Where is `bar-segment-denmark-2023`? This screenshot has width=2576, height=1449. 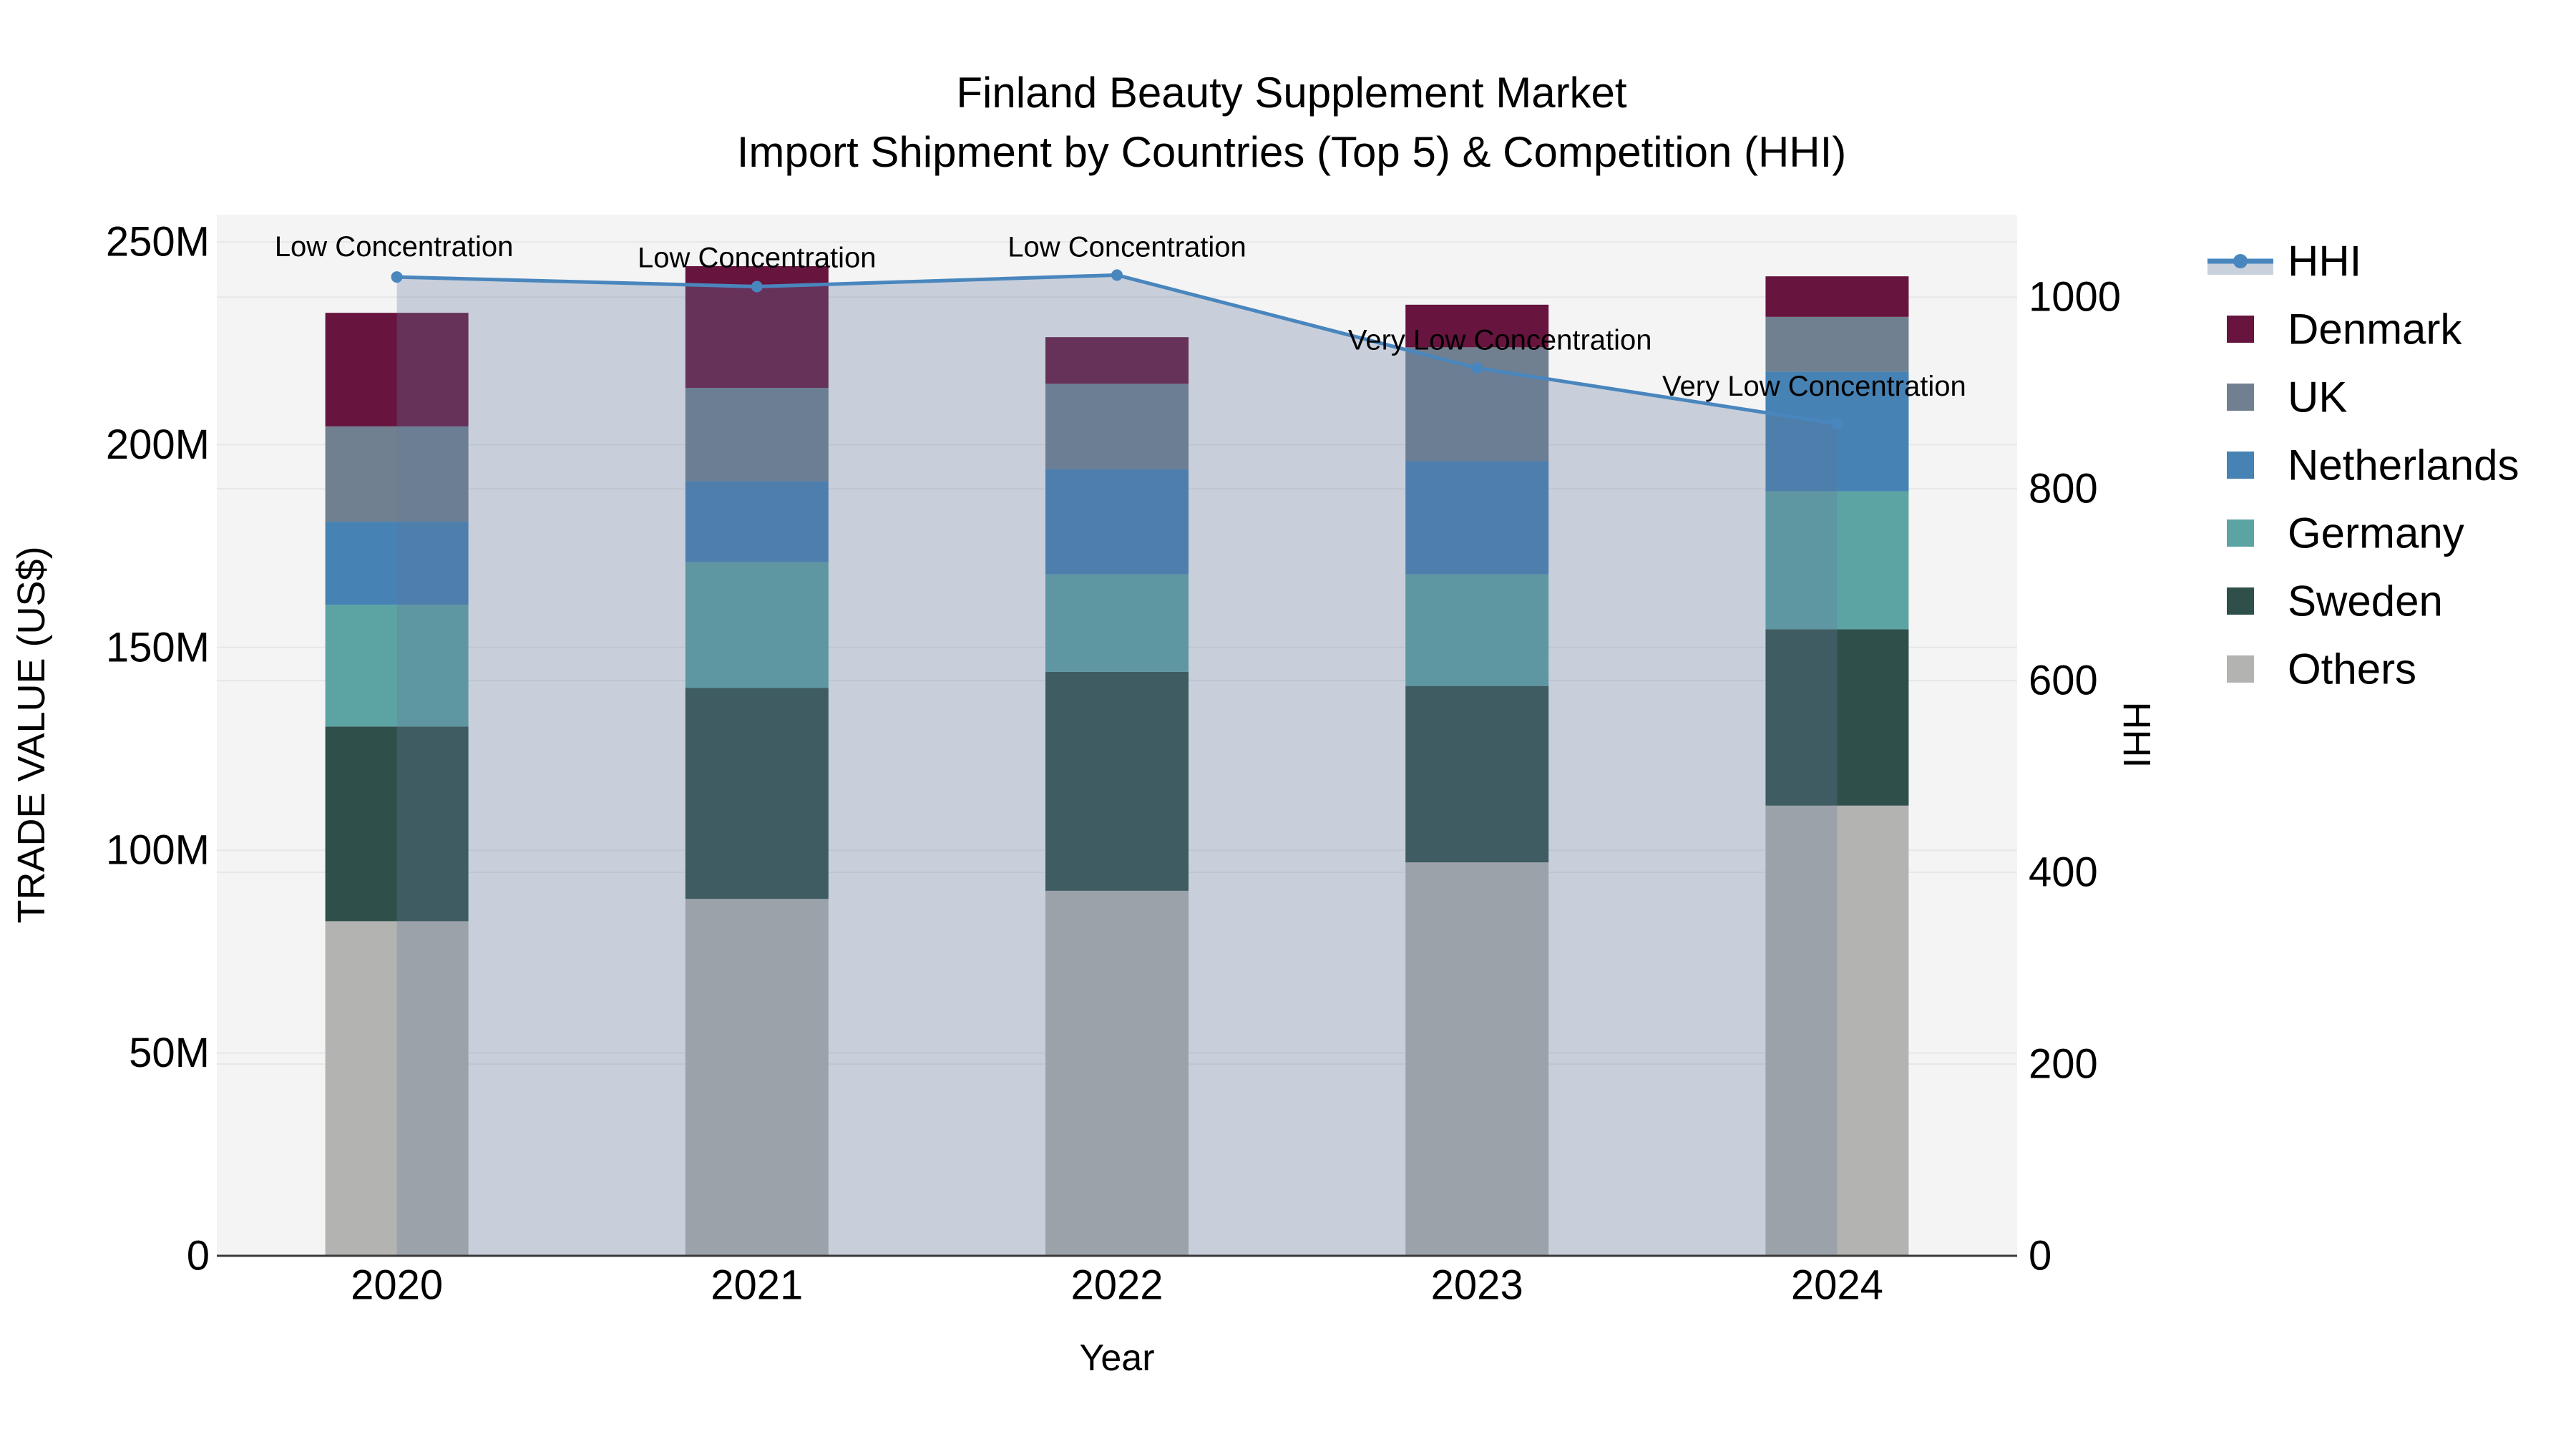 bar-segment-denmark-2023 is located at coordinates (1477, 326).